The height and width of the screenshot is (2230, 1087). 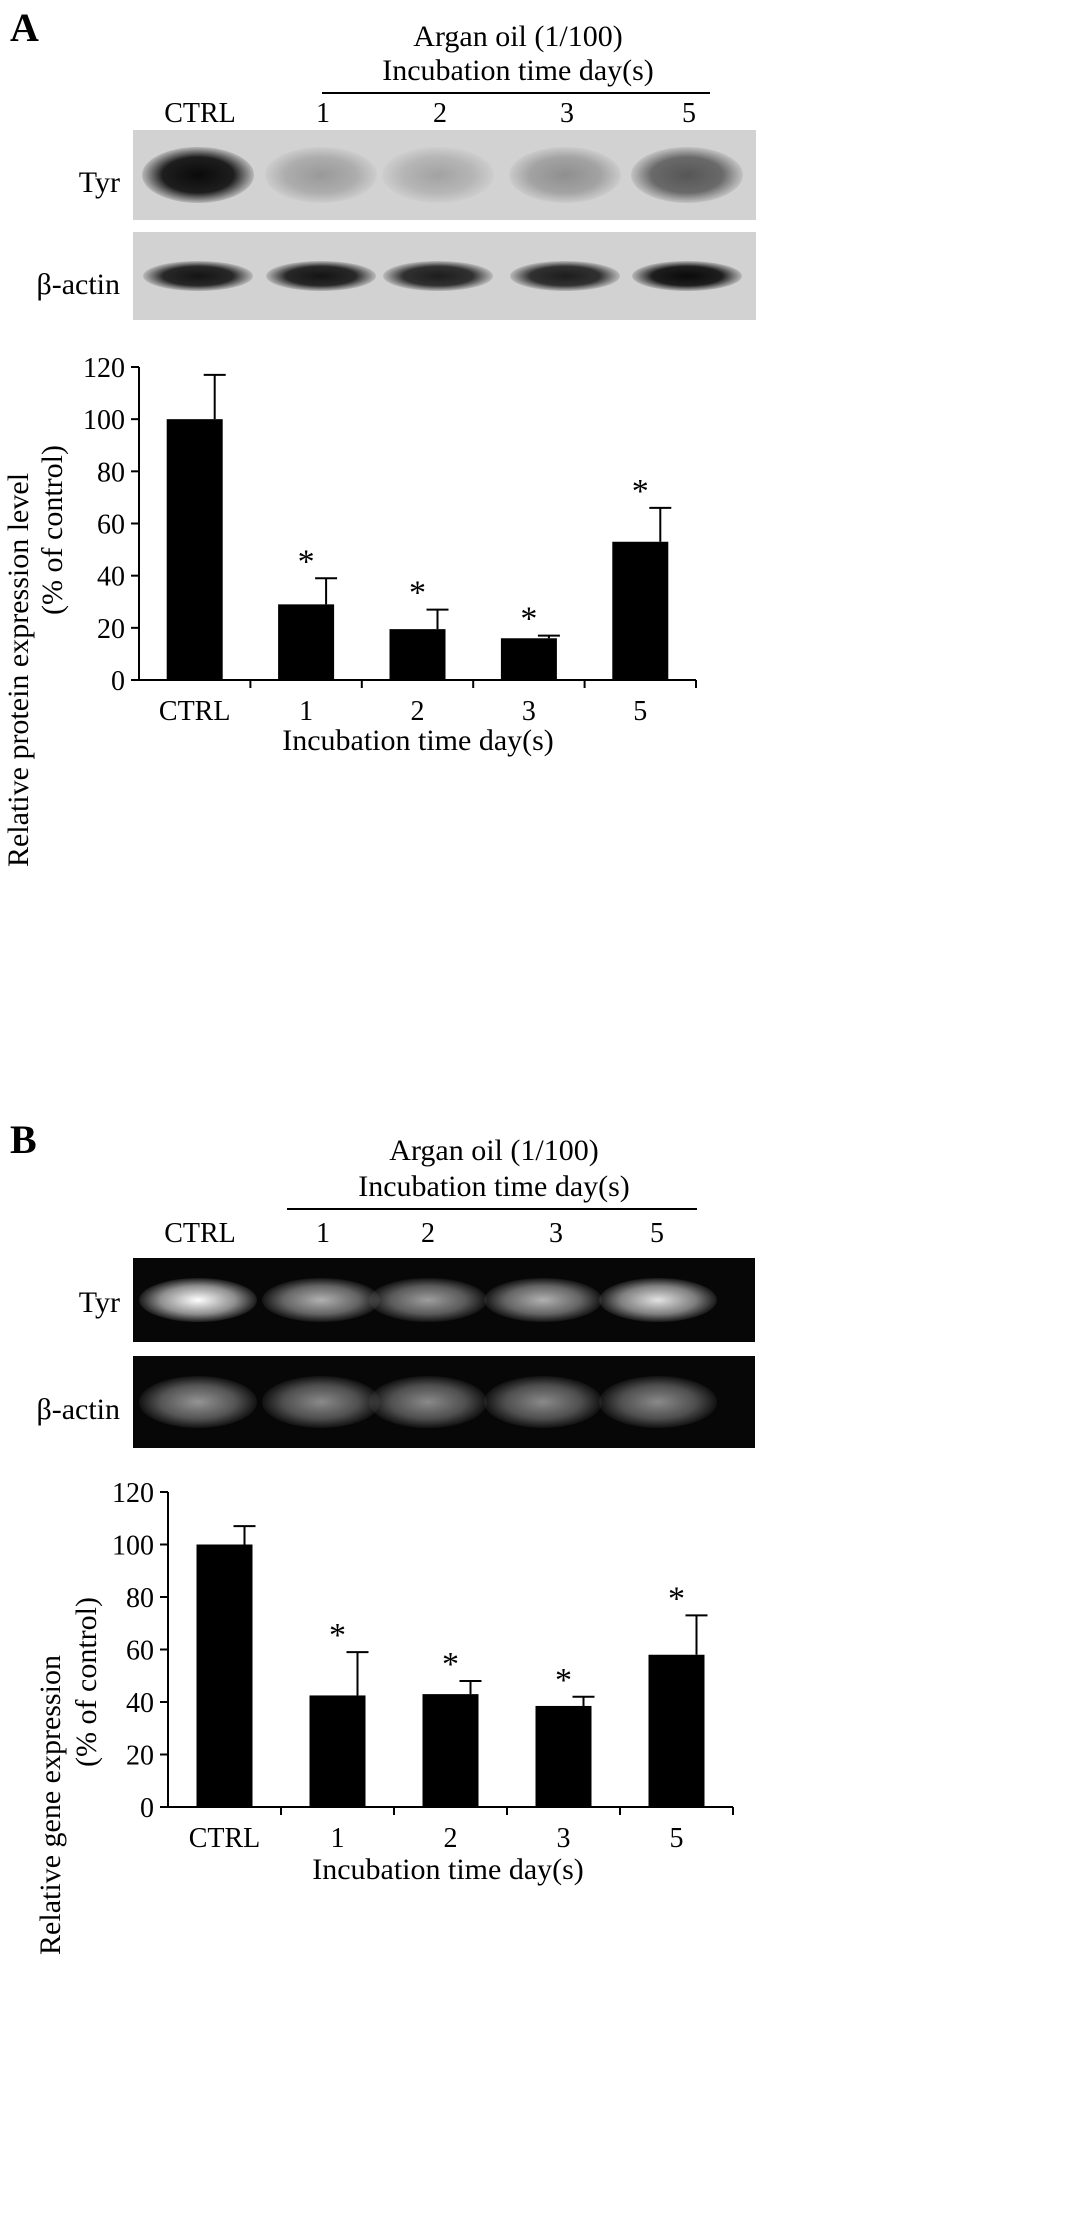 I want to click on panel-letter: A, so click(x=24, y=27).